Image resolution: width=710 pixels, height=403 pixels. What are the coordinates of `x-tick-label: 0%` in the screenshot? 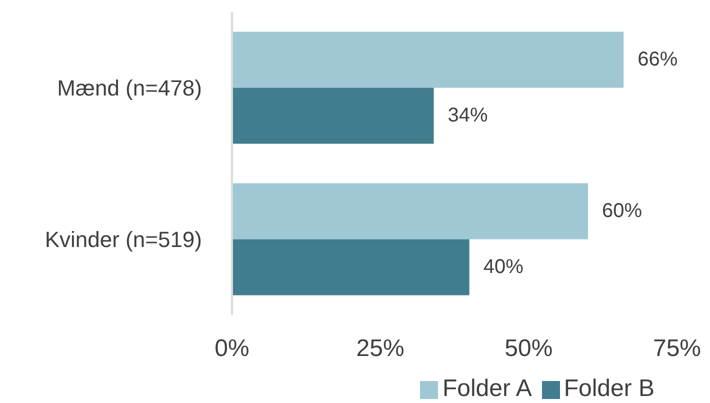 It's located at (232, 348).